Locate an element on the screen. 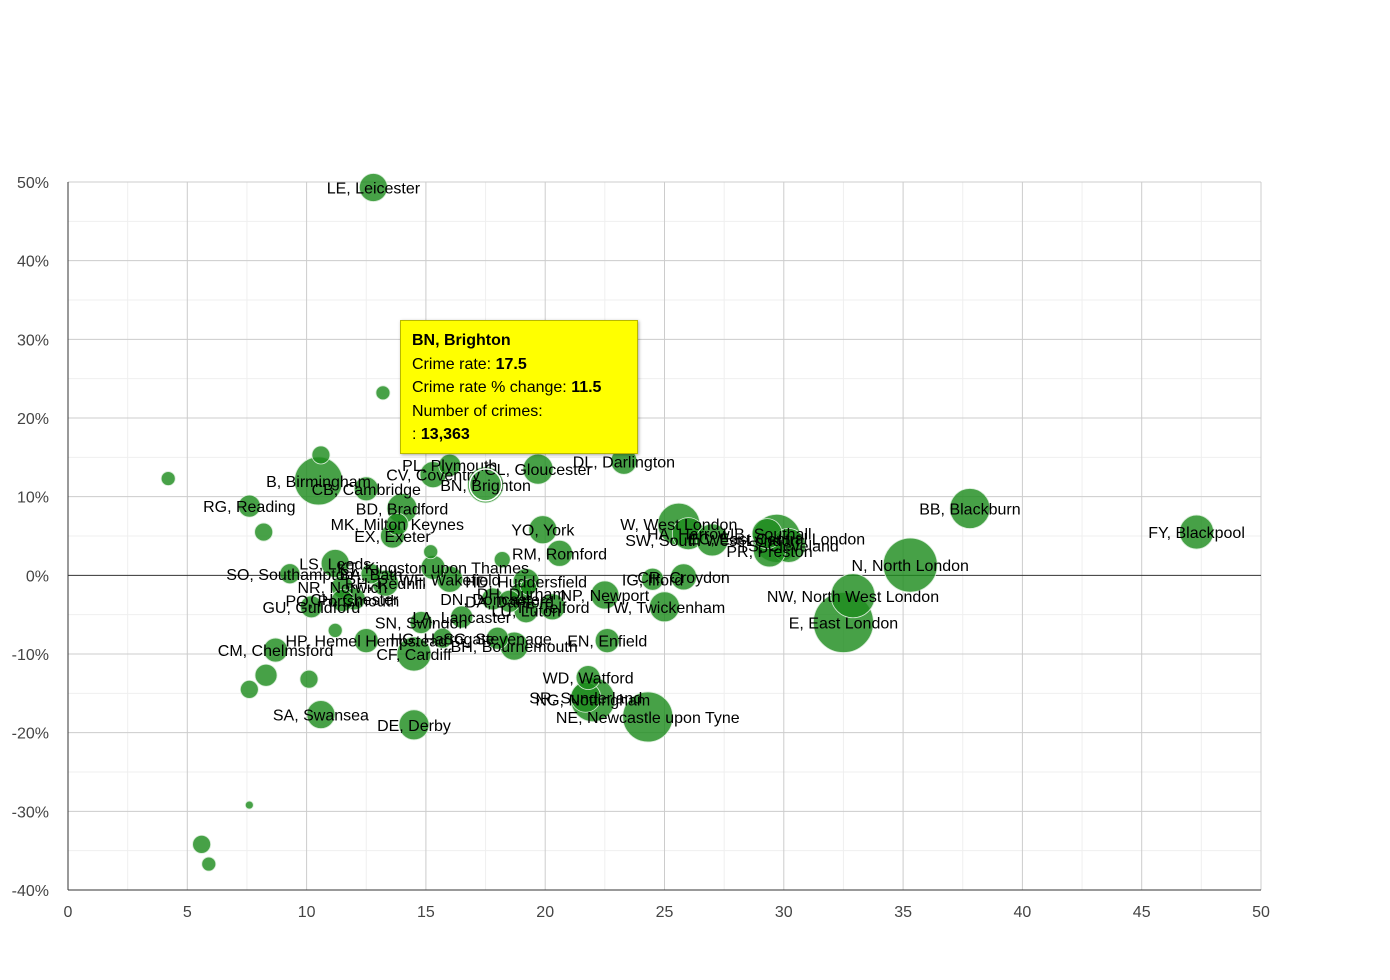 The width and height of the screenshot is (1390, 980). y-tick-label: 50% is located at coordinates (33, 183).